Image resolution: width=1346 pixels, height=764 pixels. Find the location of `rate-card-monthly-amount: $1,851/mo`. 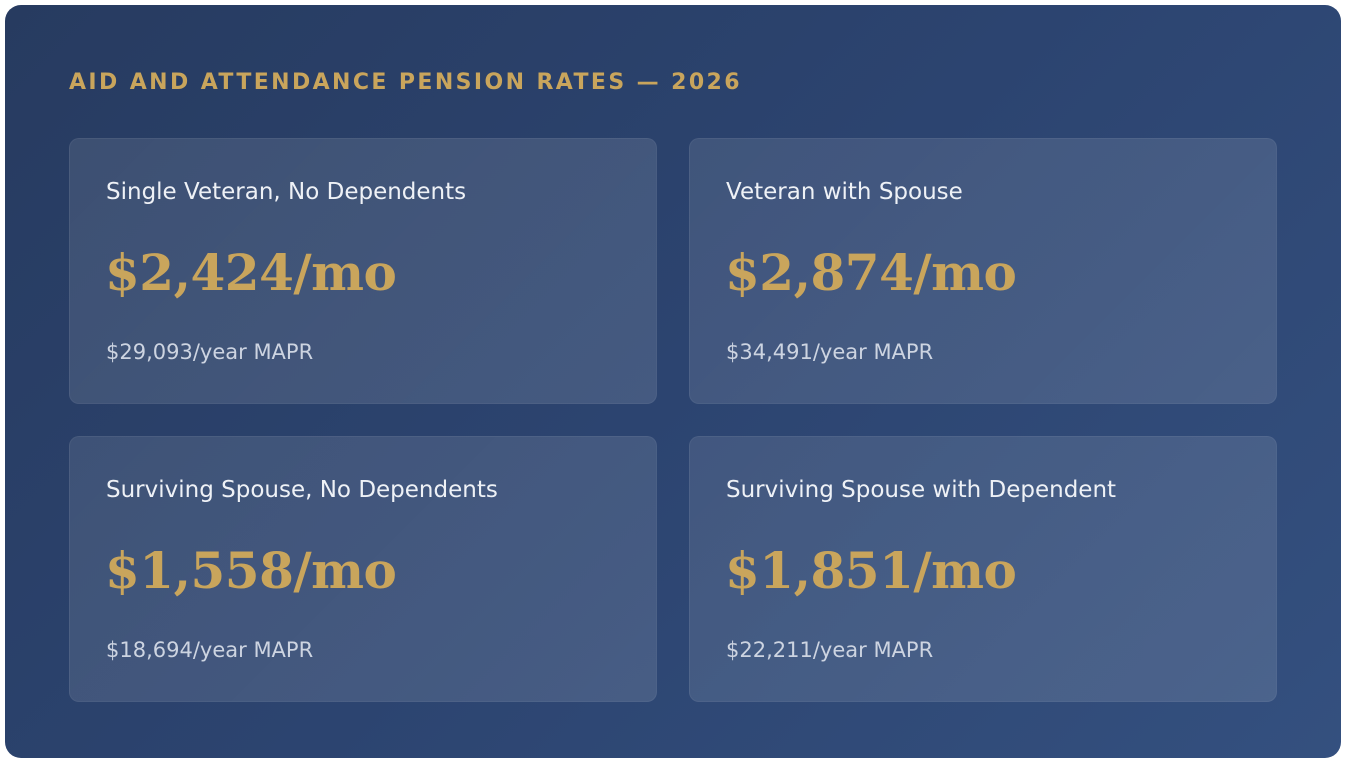

rate-card-monthly-amount: $1,851/mo is located at coordinates (871, 570).